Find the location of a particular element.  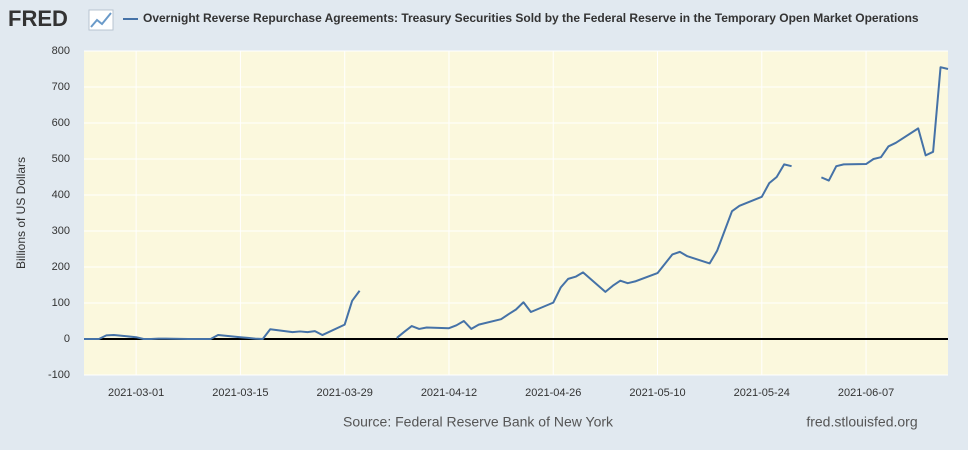

x-tick-label: 2021-03-29 is located at coordinates (345, 393).